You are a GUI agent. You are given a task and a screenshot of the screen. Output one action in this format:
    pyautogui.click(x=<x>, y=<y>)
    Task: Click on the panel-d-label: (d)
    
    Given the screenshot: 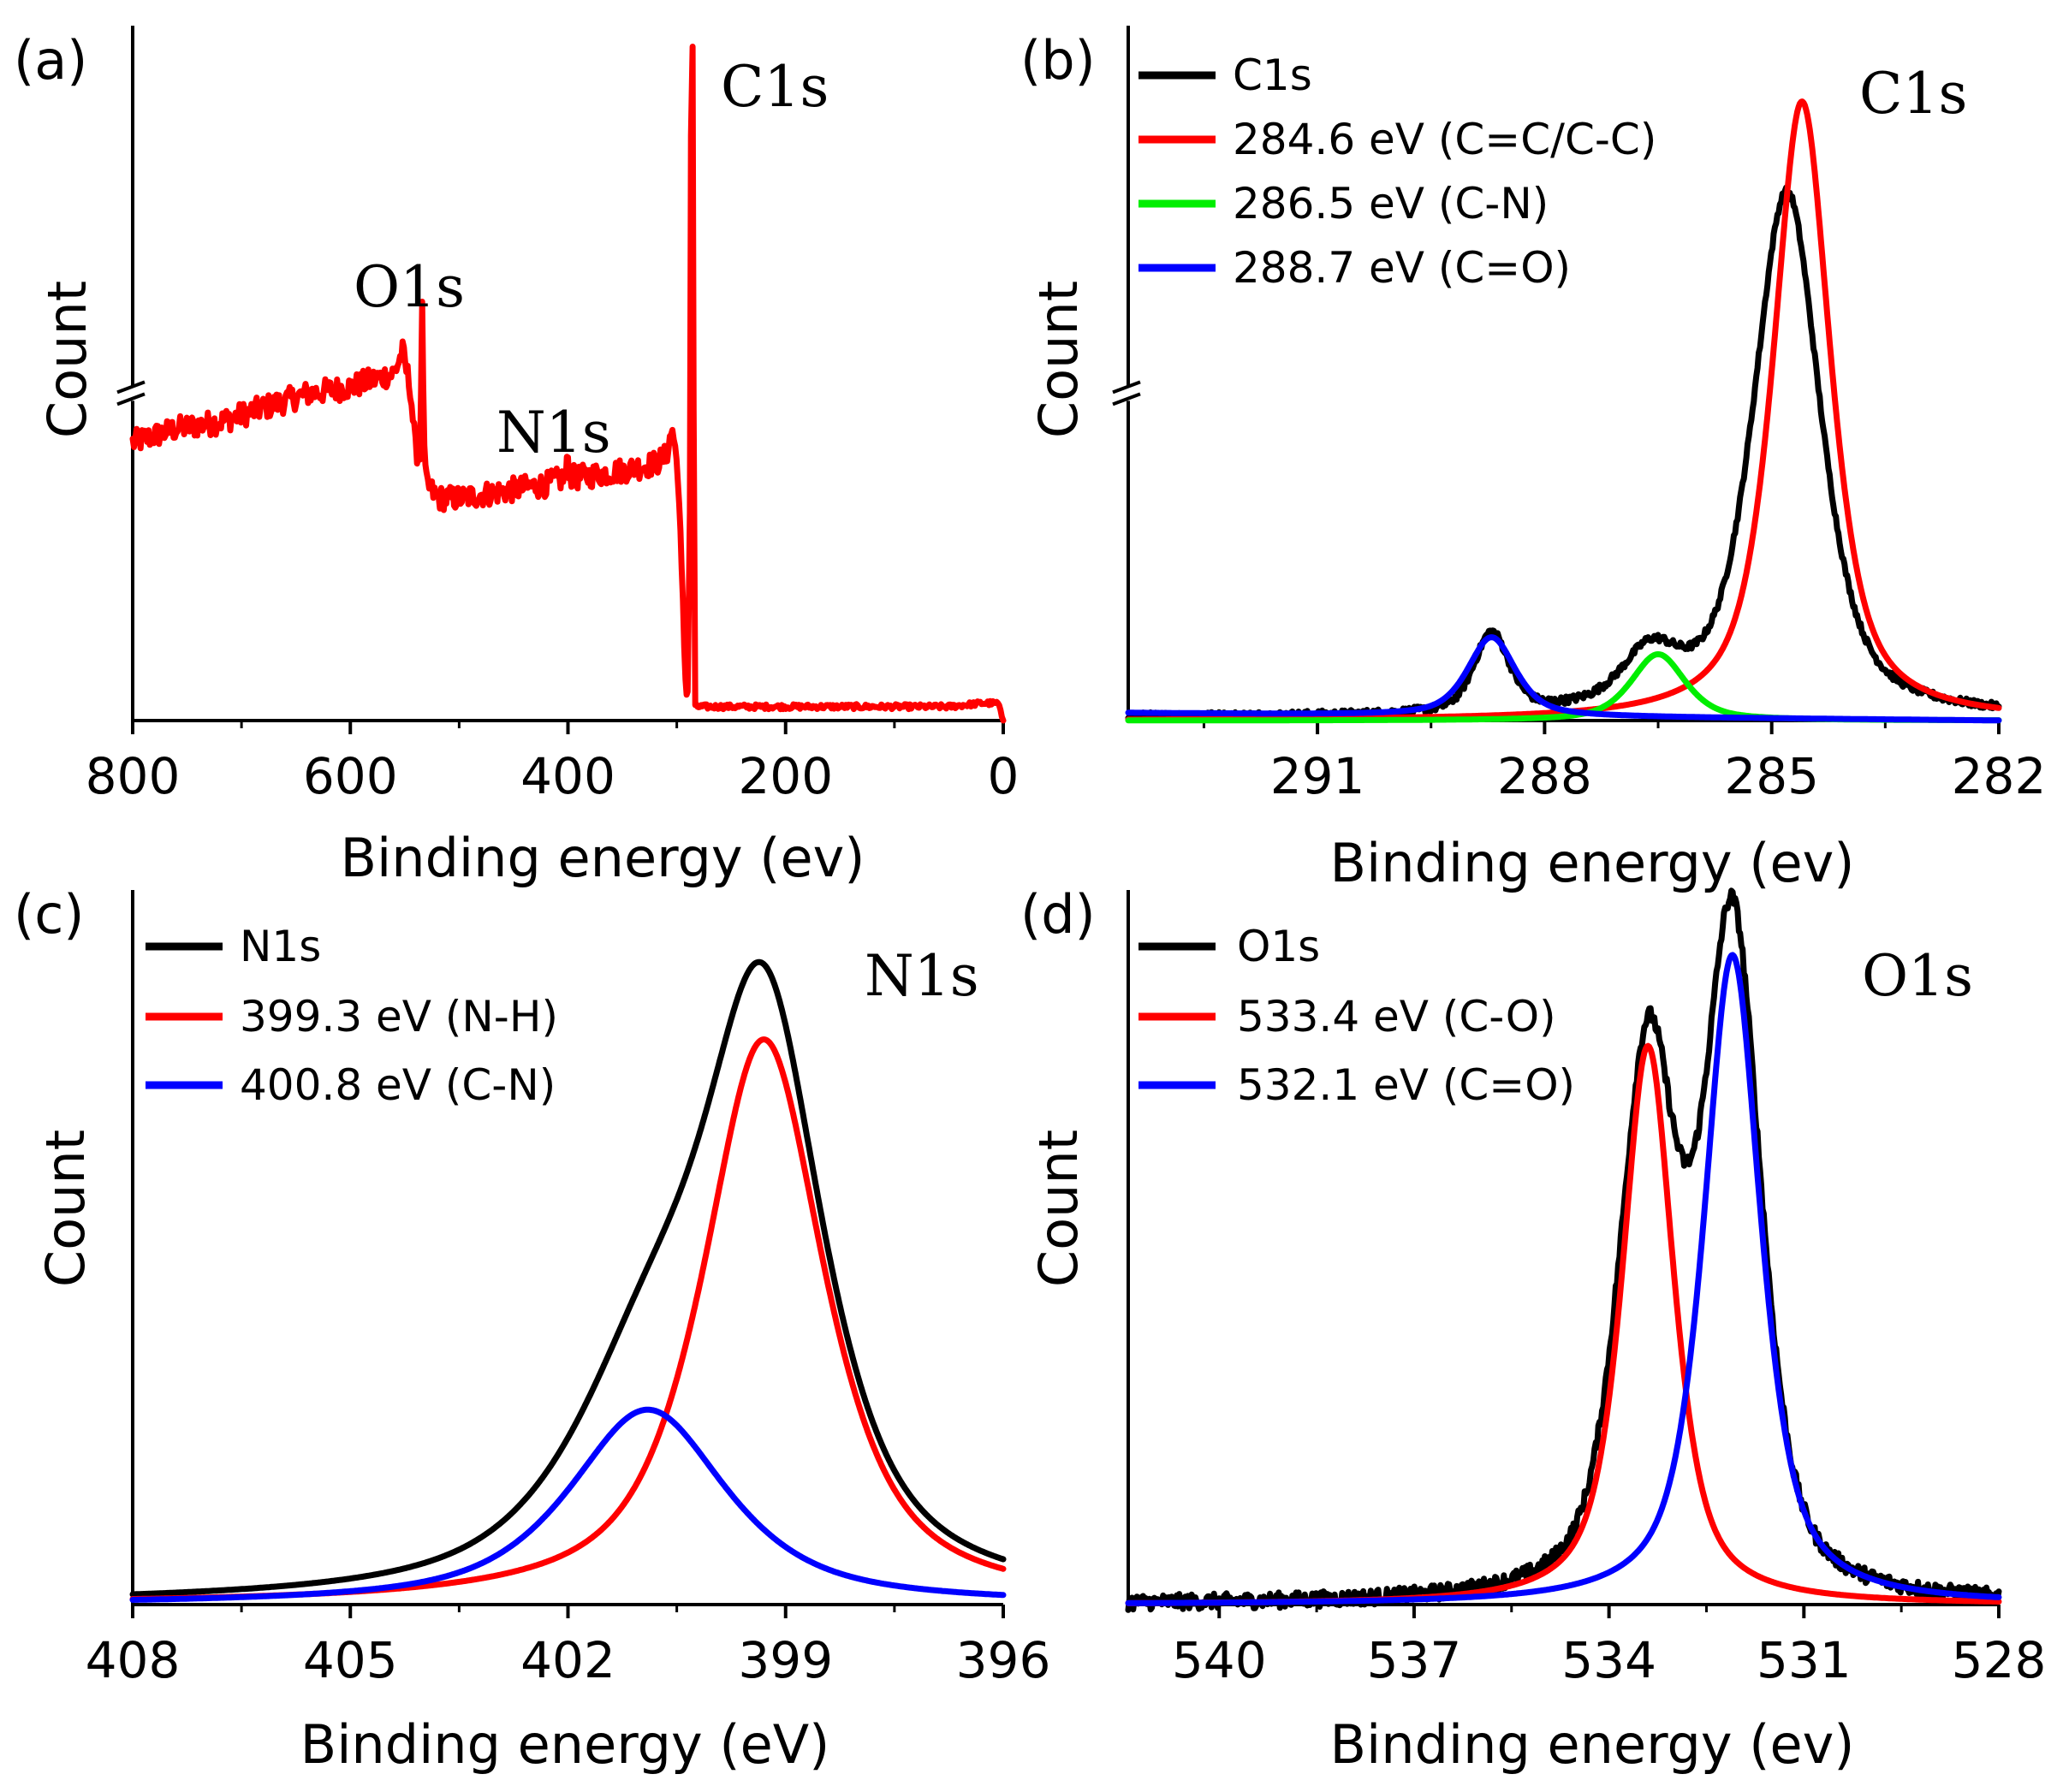 What is the action you would take?
    pyautogui.click(x=1058, y=915)
    